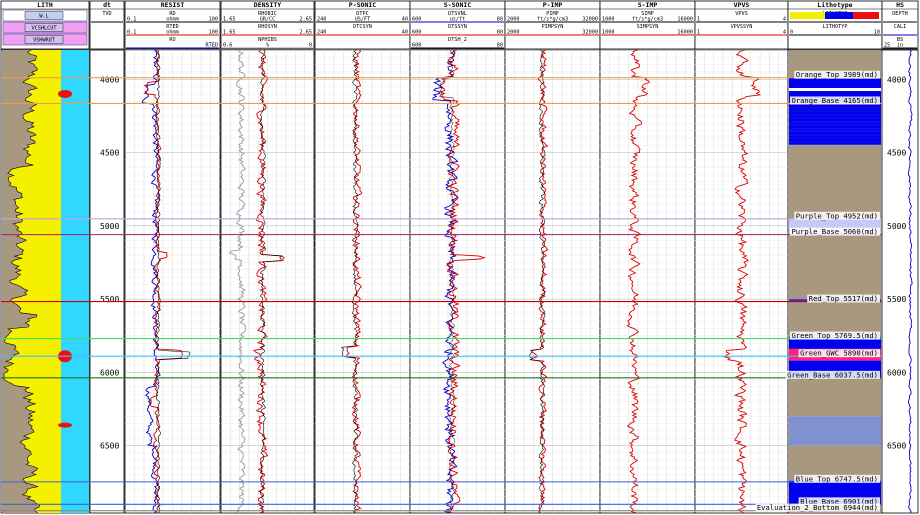 The height and width of the screenshot is (515, 920). What do you see at coordinates (267, 5) in the screenshot?
I see `track-title: DENSITY` at bounding box center [267, 5].